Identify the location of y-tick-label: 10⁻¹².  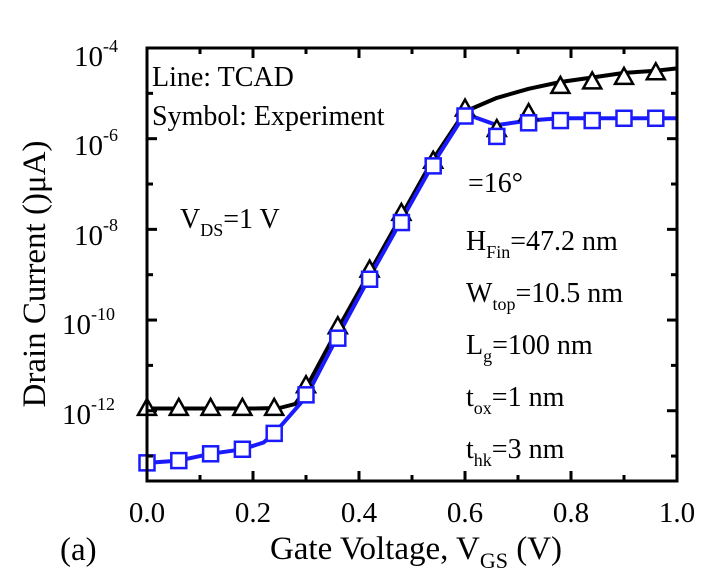
(88, 412).